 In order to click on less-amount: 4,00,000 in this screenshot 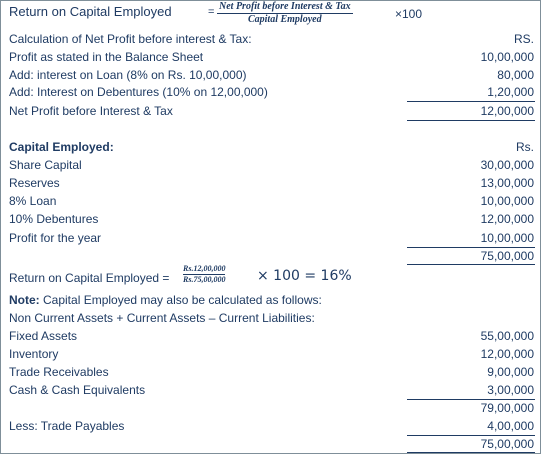, I will do `click(510, 426)`.